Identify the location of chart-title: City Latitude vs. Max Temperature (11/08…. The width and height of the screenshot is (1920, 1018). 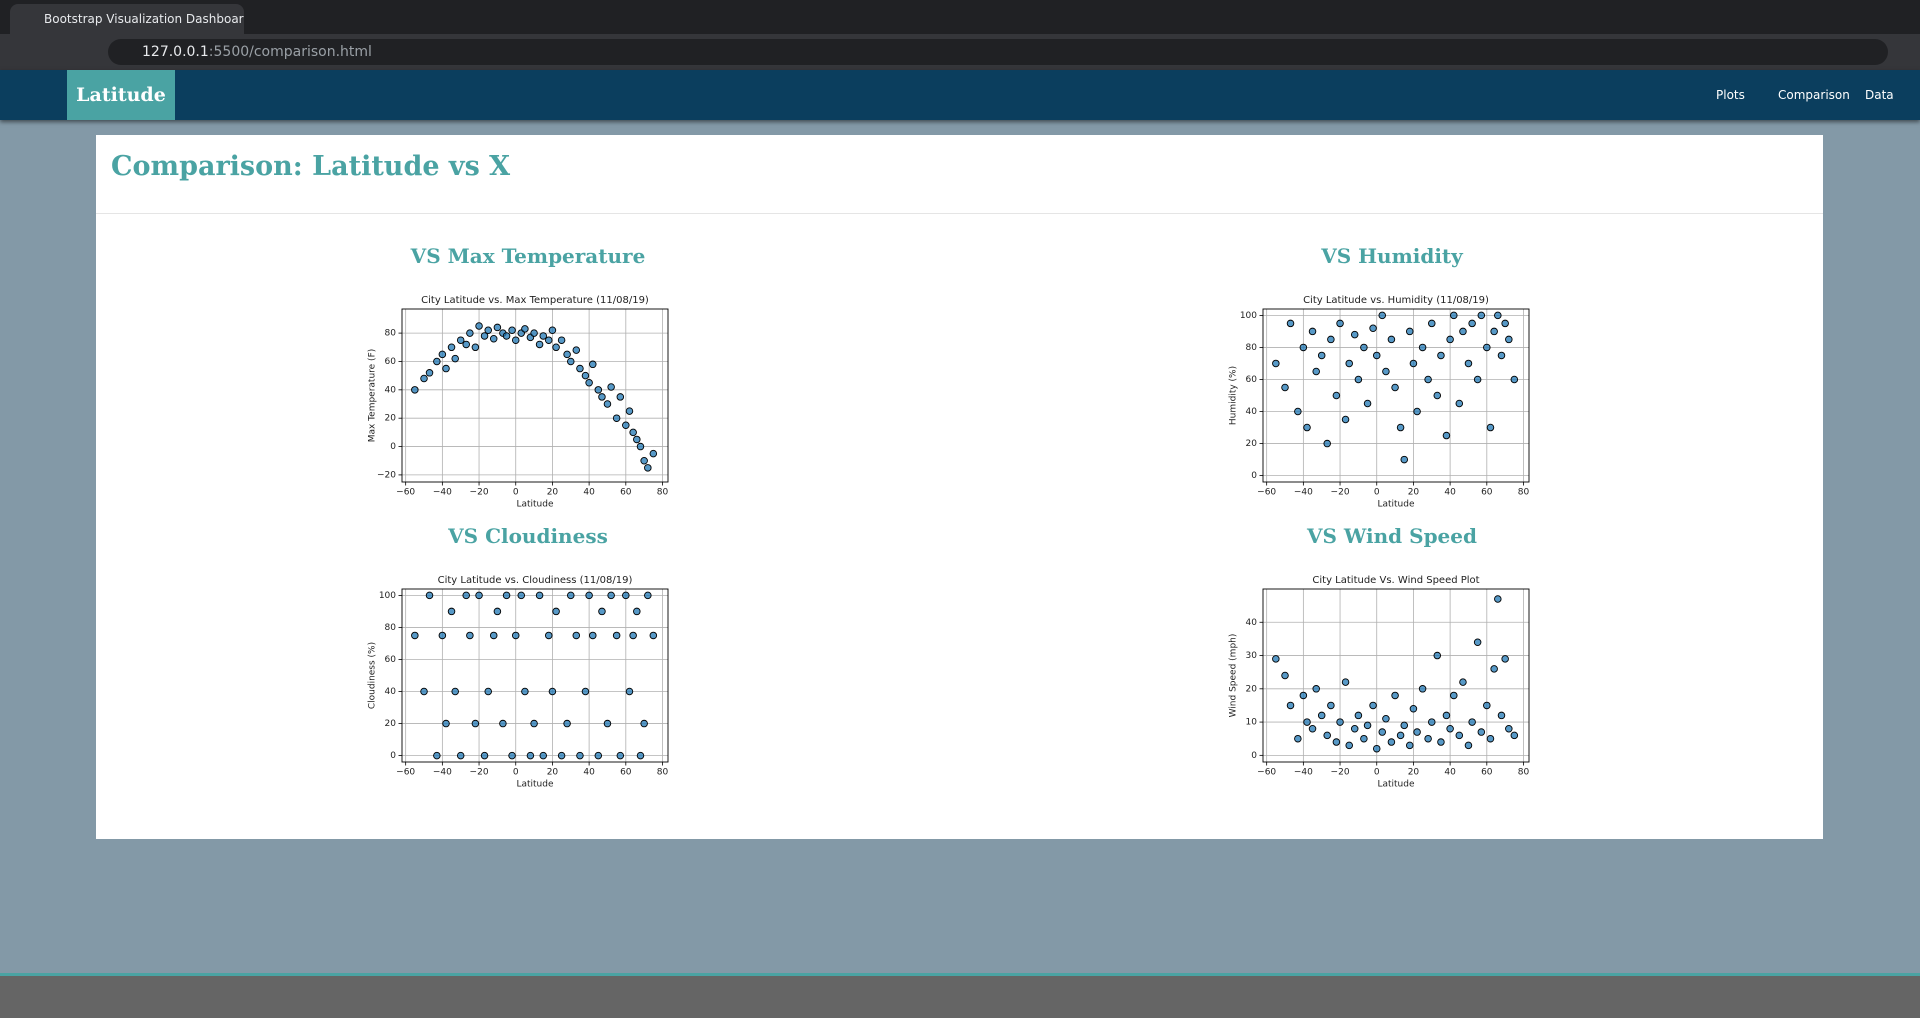
(535, 300).